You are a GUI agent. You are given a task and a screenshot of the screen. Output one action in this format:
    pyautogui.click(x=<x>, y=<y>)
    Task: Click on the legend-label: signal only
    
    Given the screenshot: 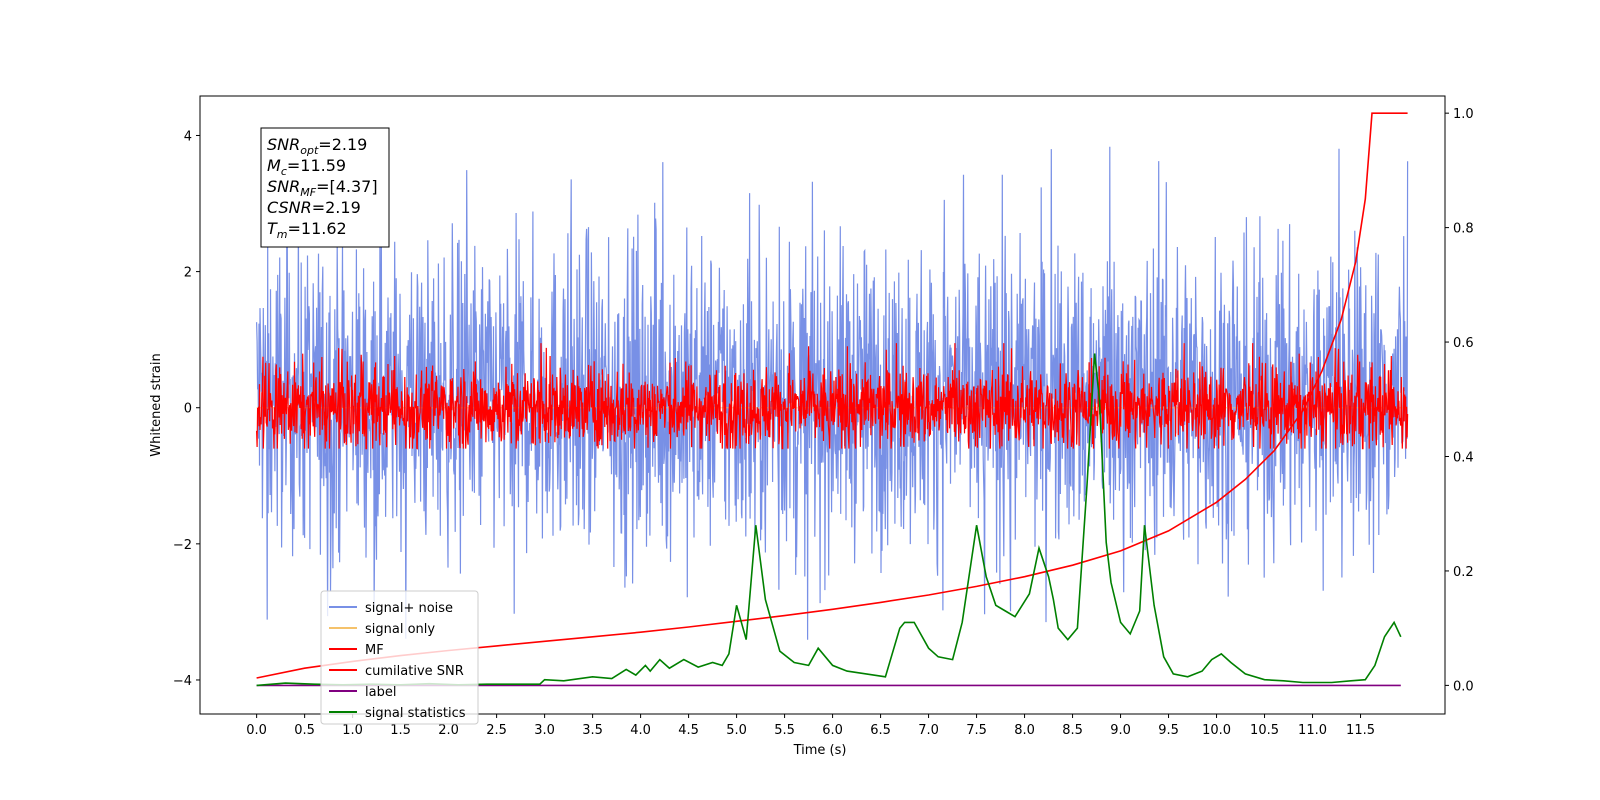 What is the action you would take?
    pyautogui.click(x=400, y=629)
    